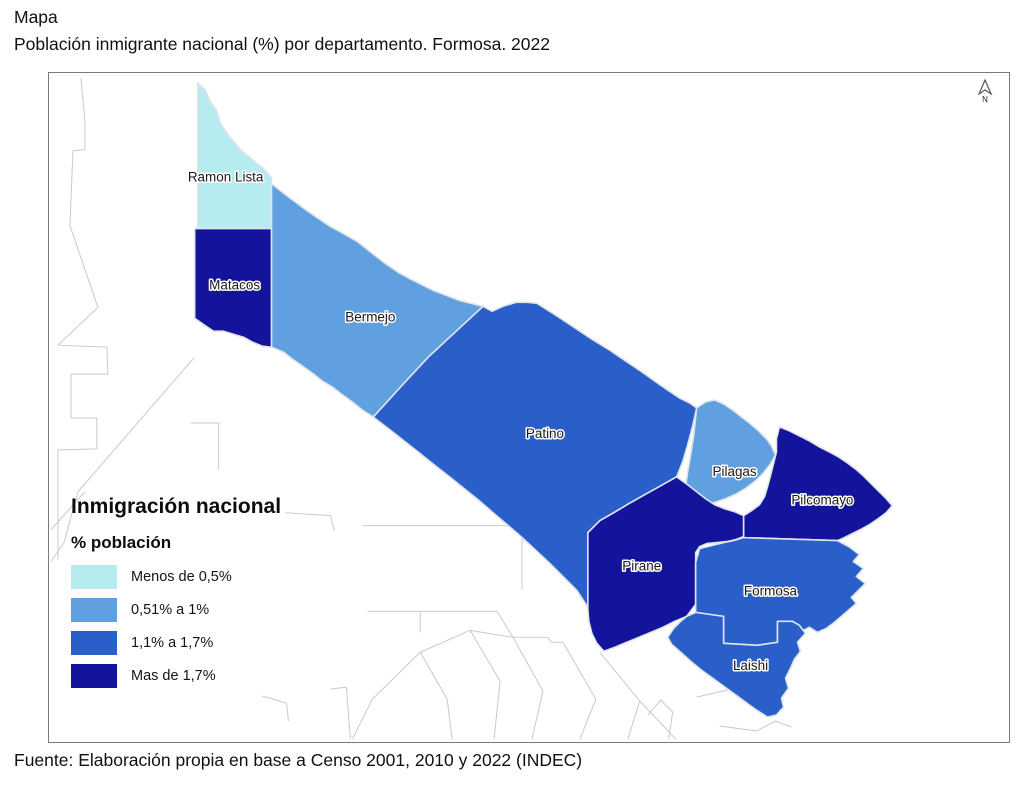 This screenshot has height=794, width=1024. What do you see at coordinates (172, 643) in the screenshot?
I see `legend-label-class3: 1,1% a 1,7%` at bounding box center [172, 643].